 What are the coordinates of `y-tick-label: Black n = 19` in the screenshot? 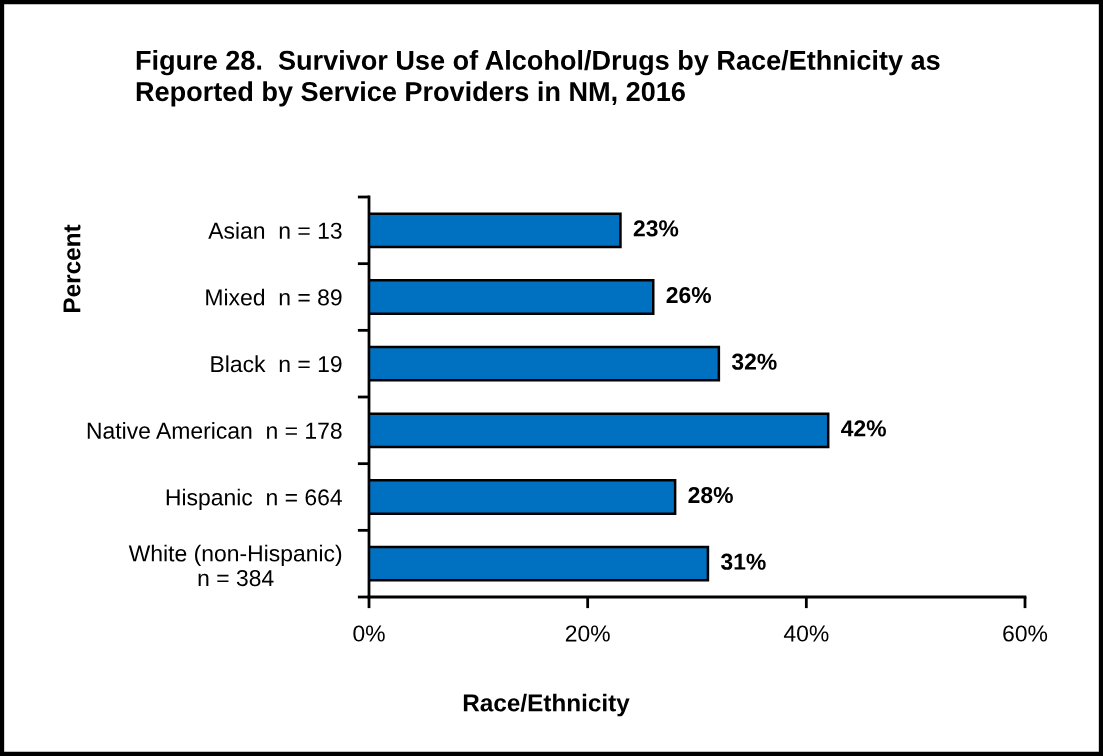 It's located at (276, 364).